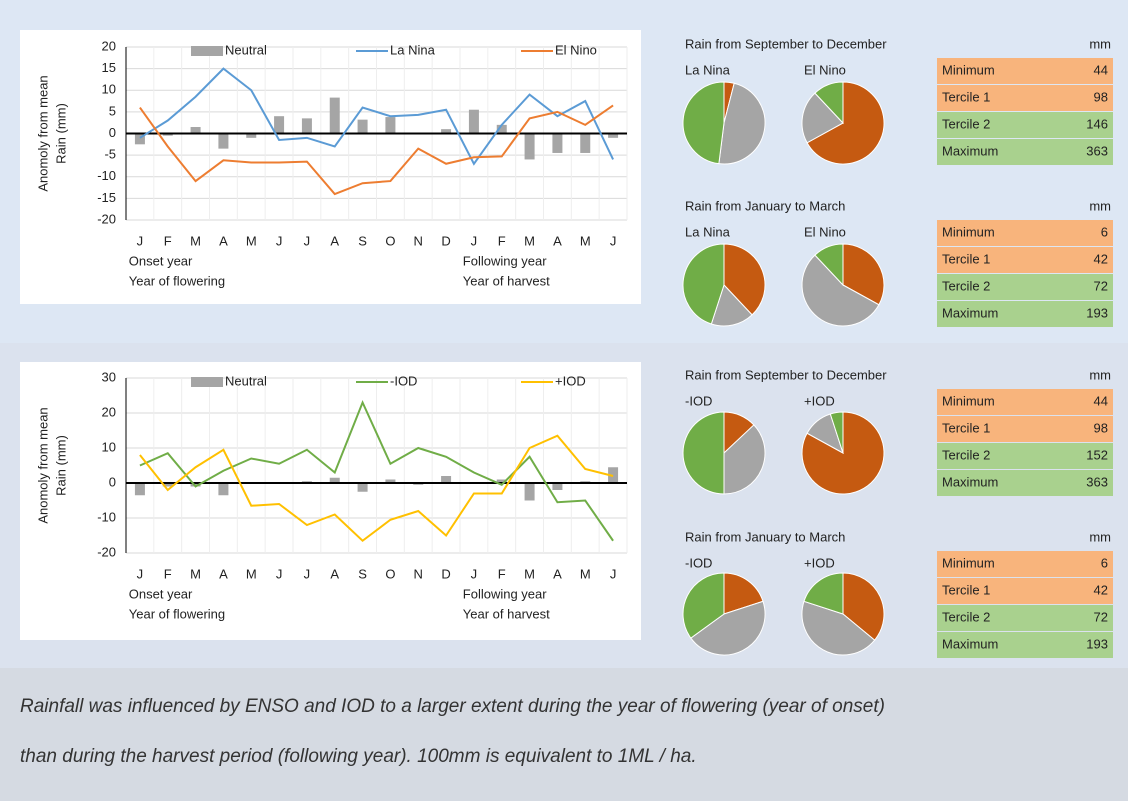 This screenshot has width=1128, height=801. I want to click on panel-title: Rain from September to December, so click(786, 43).